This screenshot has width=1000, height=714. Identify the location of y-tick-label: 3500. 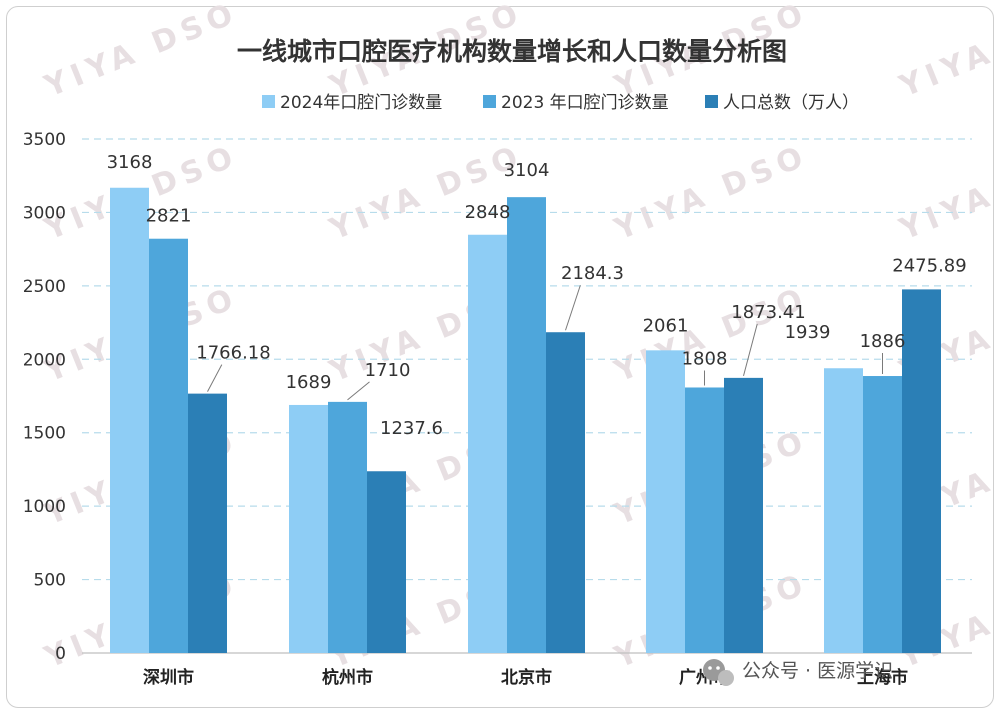
(44, 140).